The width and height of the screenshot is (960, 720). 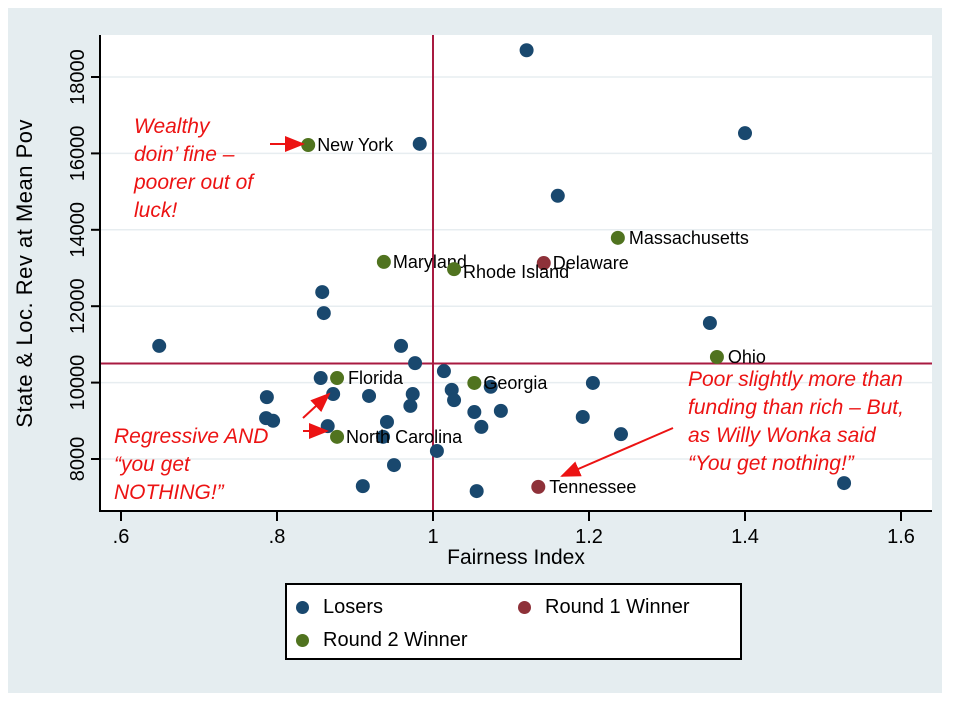 I want to click on y-axis-title-text: State & Loc. Rev at Mean Pov, so click(x=24, y=273).